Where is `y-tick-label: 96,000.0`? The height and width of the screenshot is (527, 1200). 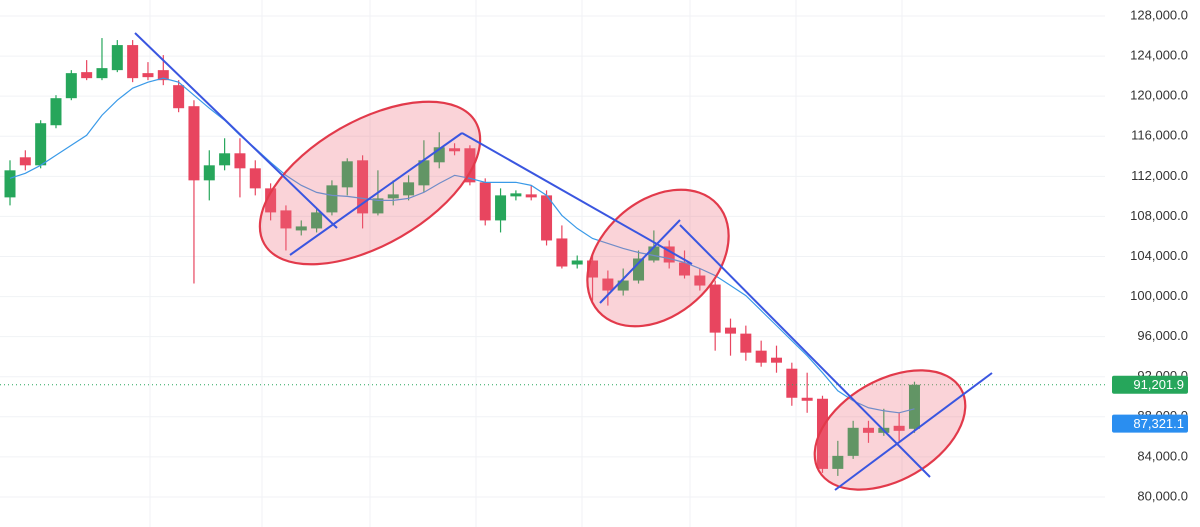 y-tick-label: 96,000.0 is located at coordinates (1162, 335).